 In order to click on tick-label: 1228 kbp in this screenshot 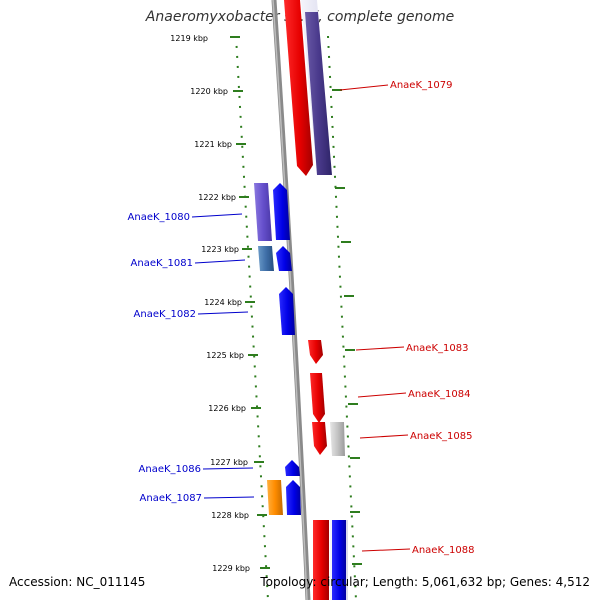, I will do `click(230, 515)`.